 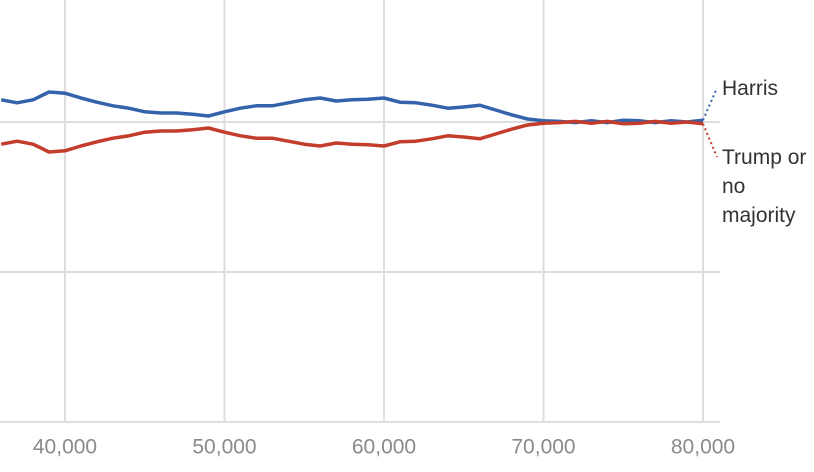 What do you see at coordinates (543, 447) in the screenshot?
I see `x-tick-label: 70,000` at bounding box center [543, 447].